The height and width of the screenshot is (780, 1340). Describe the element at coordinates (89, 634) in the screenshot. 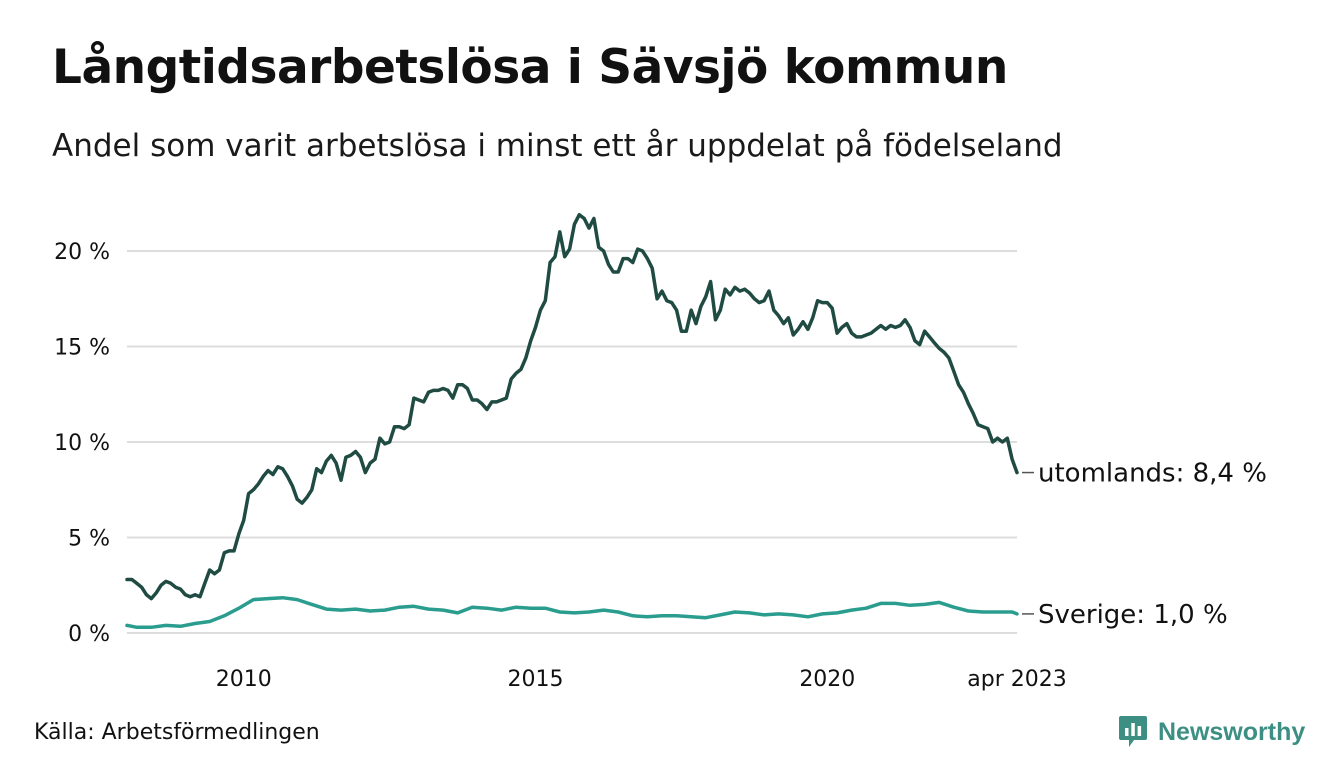

I see `y-tick-label: 0 %` at that location.